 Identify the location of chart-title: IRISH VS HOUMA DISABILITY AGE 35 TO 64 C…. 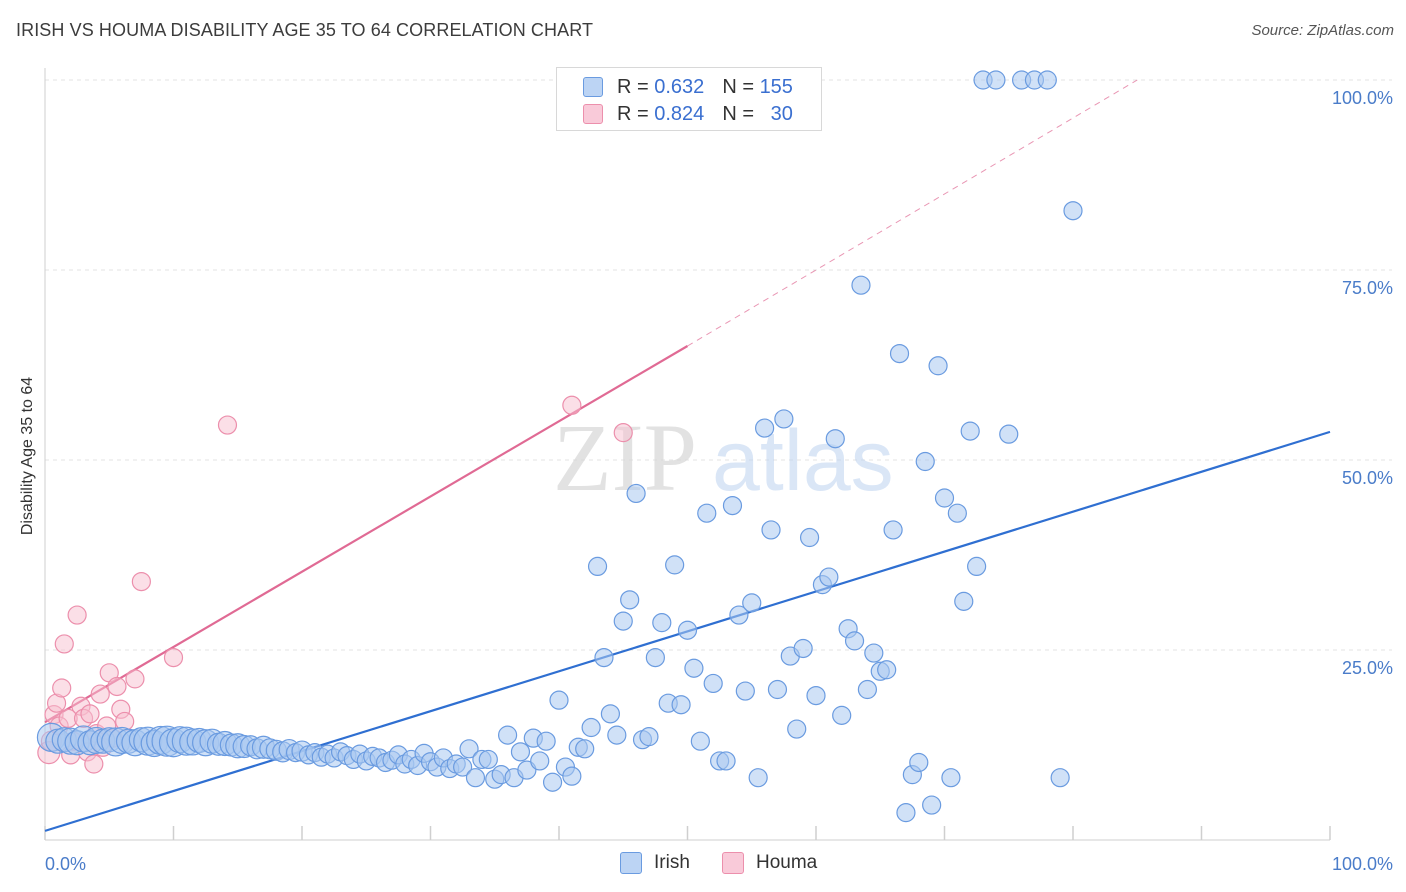
(305, 30).